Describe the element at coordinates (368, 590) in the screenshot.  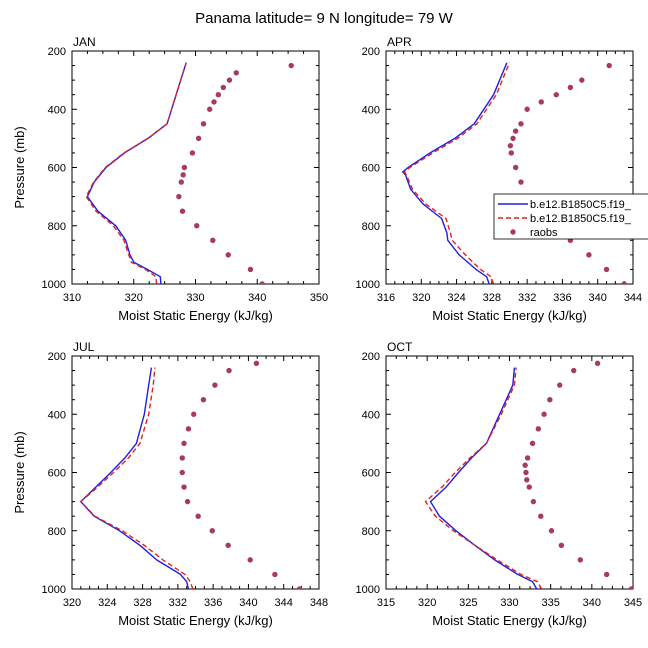
I see `y-tick-label-oct: 1000` at that location.